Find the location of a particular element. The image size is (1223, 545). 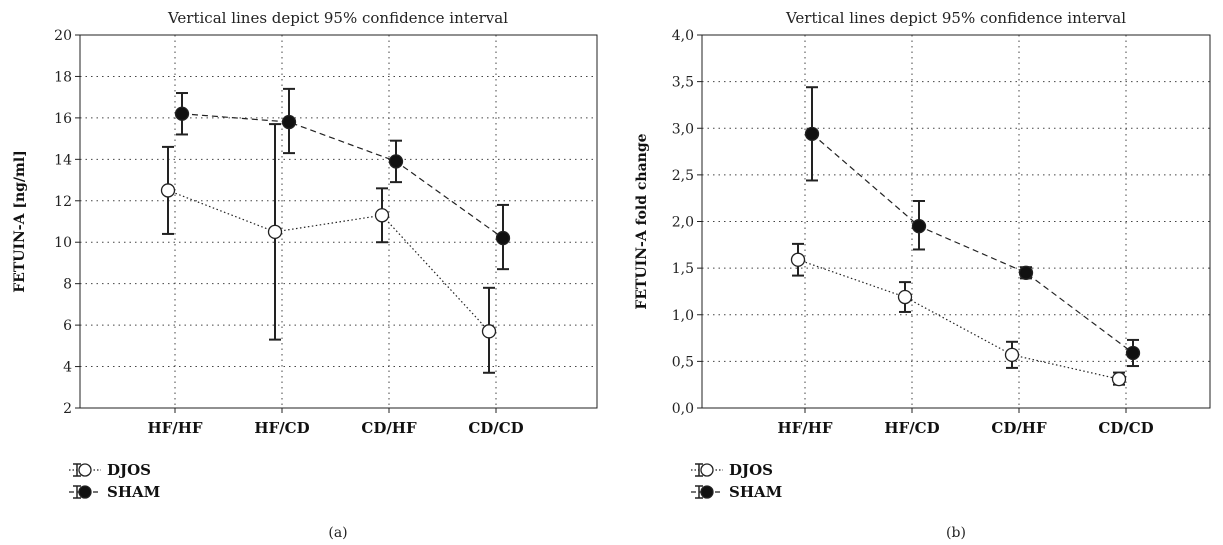

y-tick-label: 12 is located at coordinates (63, 202).